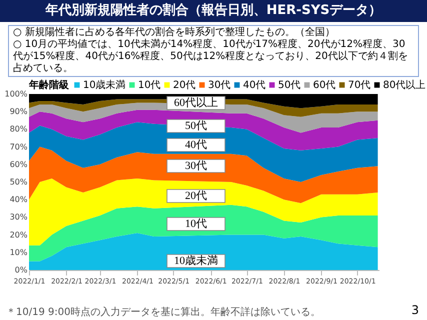 The height and width of the screenshot is (320, 427). Describe the element at coordinates (415, 310) in the screenshot. I see `text: 3` at that location.